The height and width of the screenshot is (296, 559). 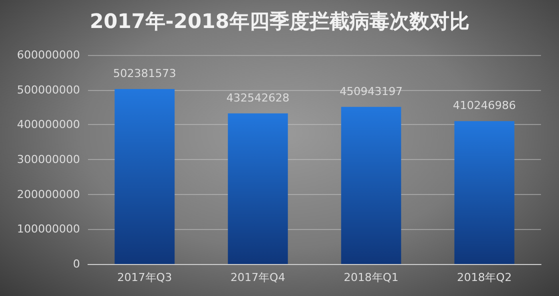 What do you see at coordinates (48, 125) in the screenshot?
I see `y-tick-label: 400000000` at bounding box center [48, 125].